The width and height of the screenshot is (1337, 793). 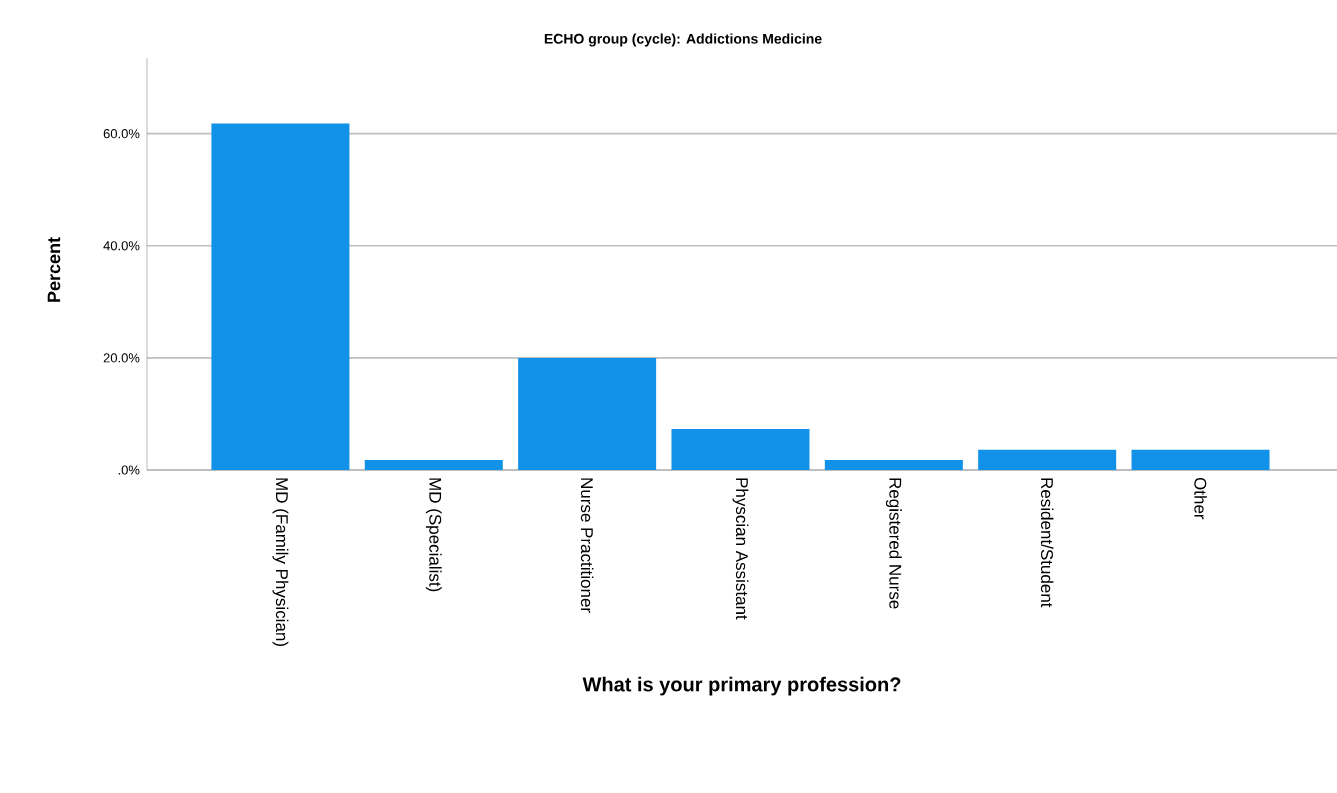 What do you see at coordinates (433, 535) in the screenshot?
I see `x-tick-label: MD (Specialist)` at bounding box center [433, 535].